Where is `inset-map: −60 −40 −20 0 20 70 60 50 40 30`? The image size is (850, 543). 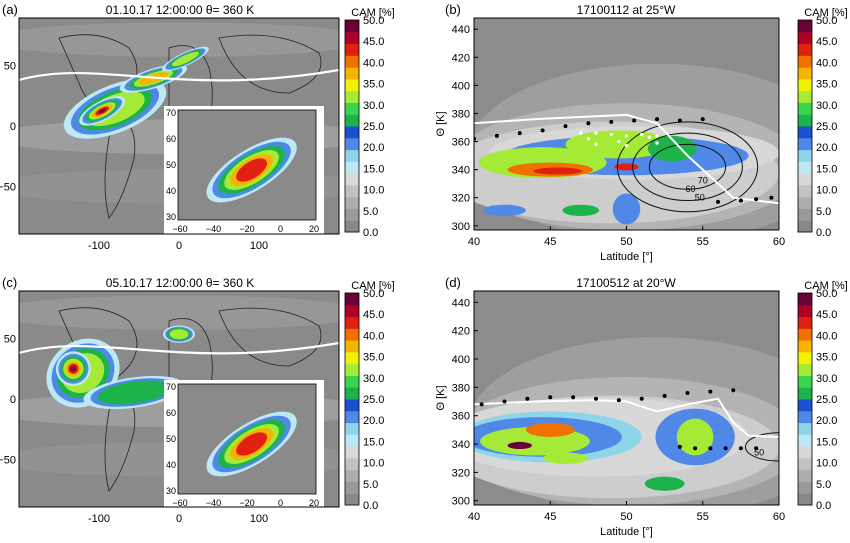
inset-map: −60 −40 −20 0 20 70 60 50 40 30 is located at coordinates (244, 175).